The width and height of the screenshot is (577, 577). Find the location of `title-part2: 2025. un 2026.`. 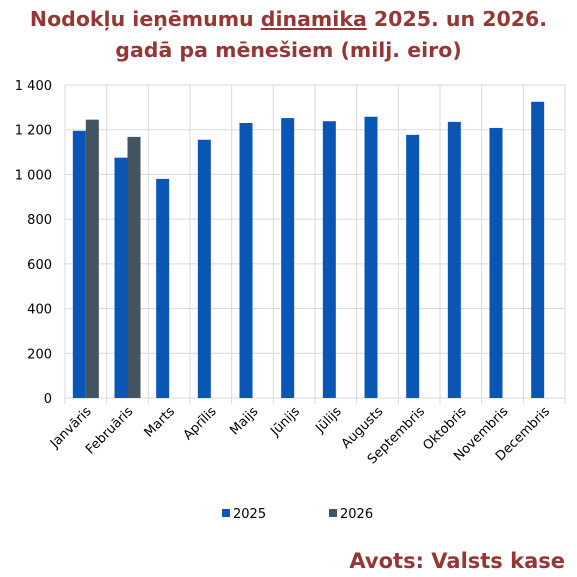

title-part2: 2025. un 2026. is located at coordinates (457, 19).